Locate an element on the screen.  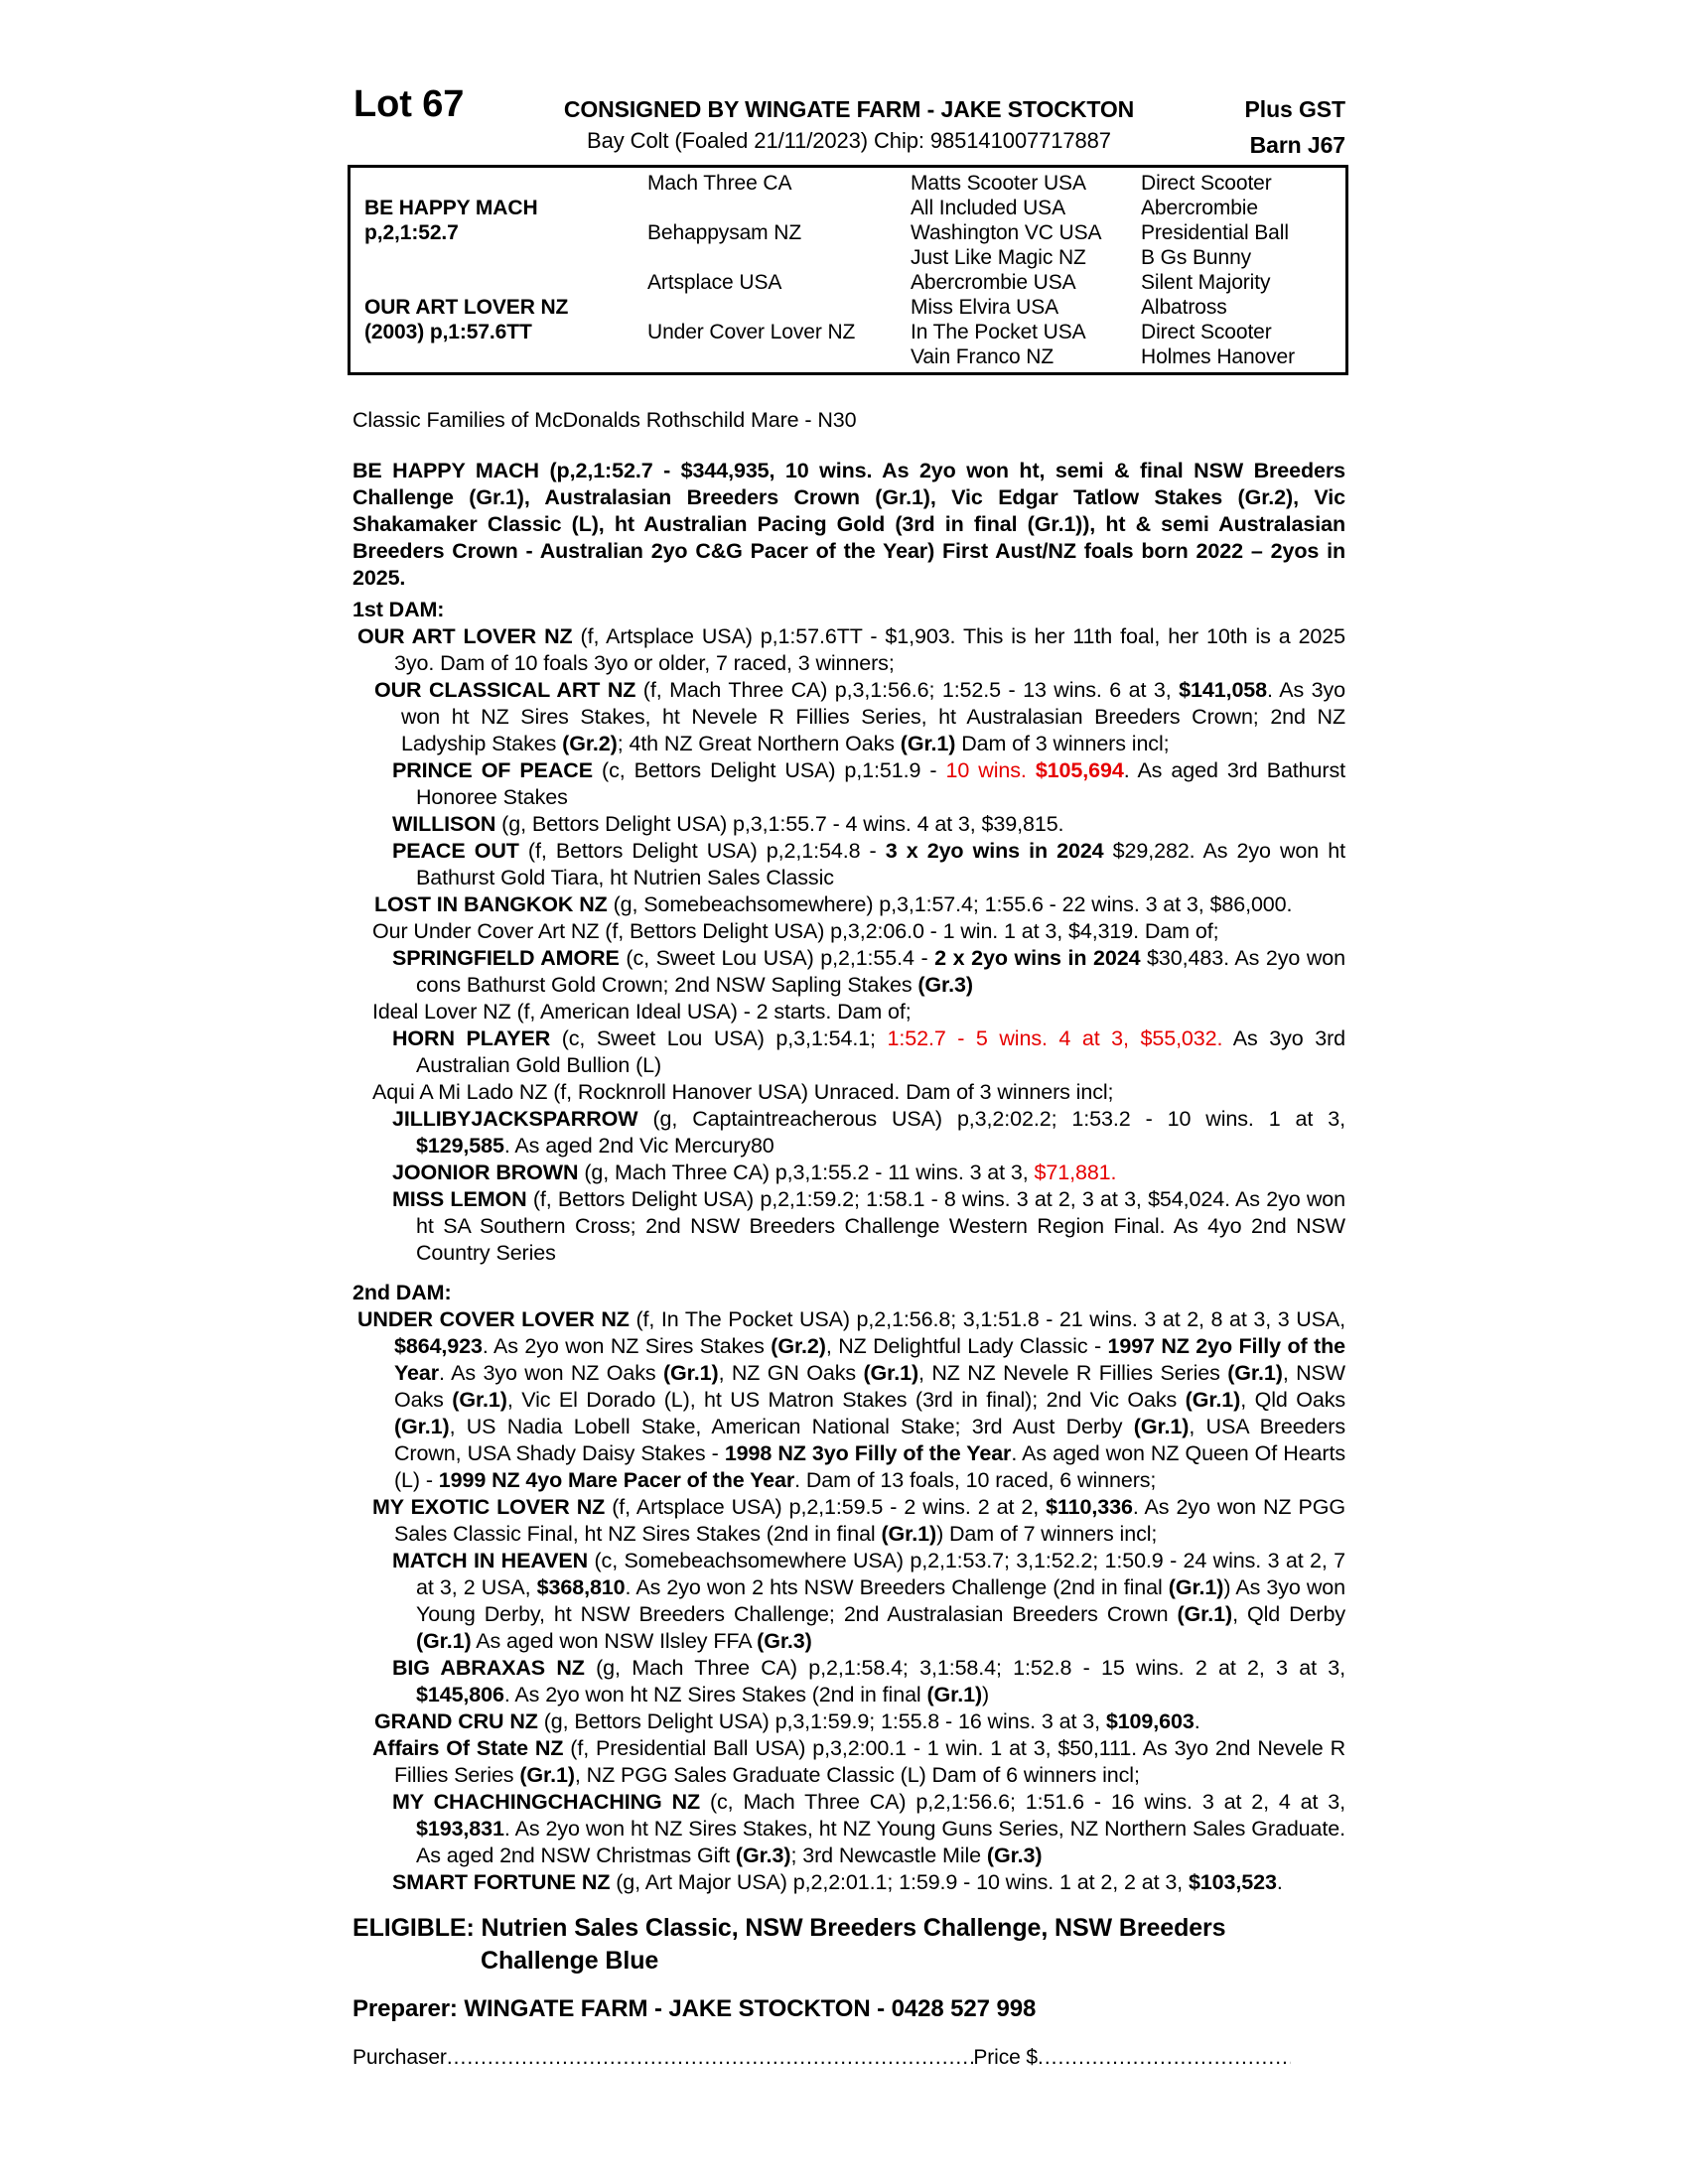
text-segment: $864,923 is located at coordinates (438, 1346).